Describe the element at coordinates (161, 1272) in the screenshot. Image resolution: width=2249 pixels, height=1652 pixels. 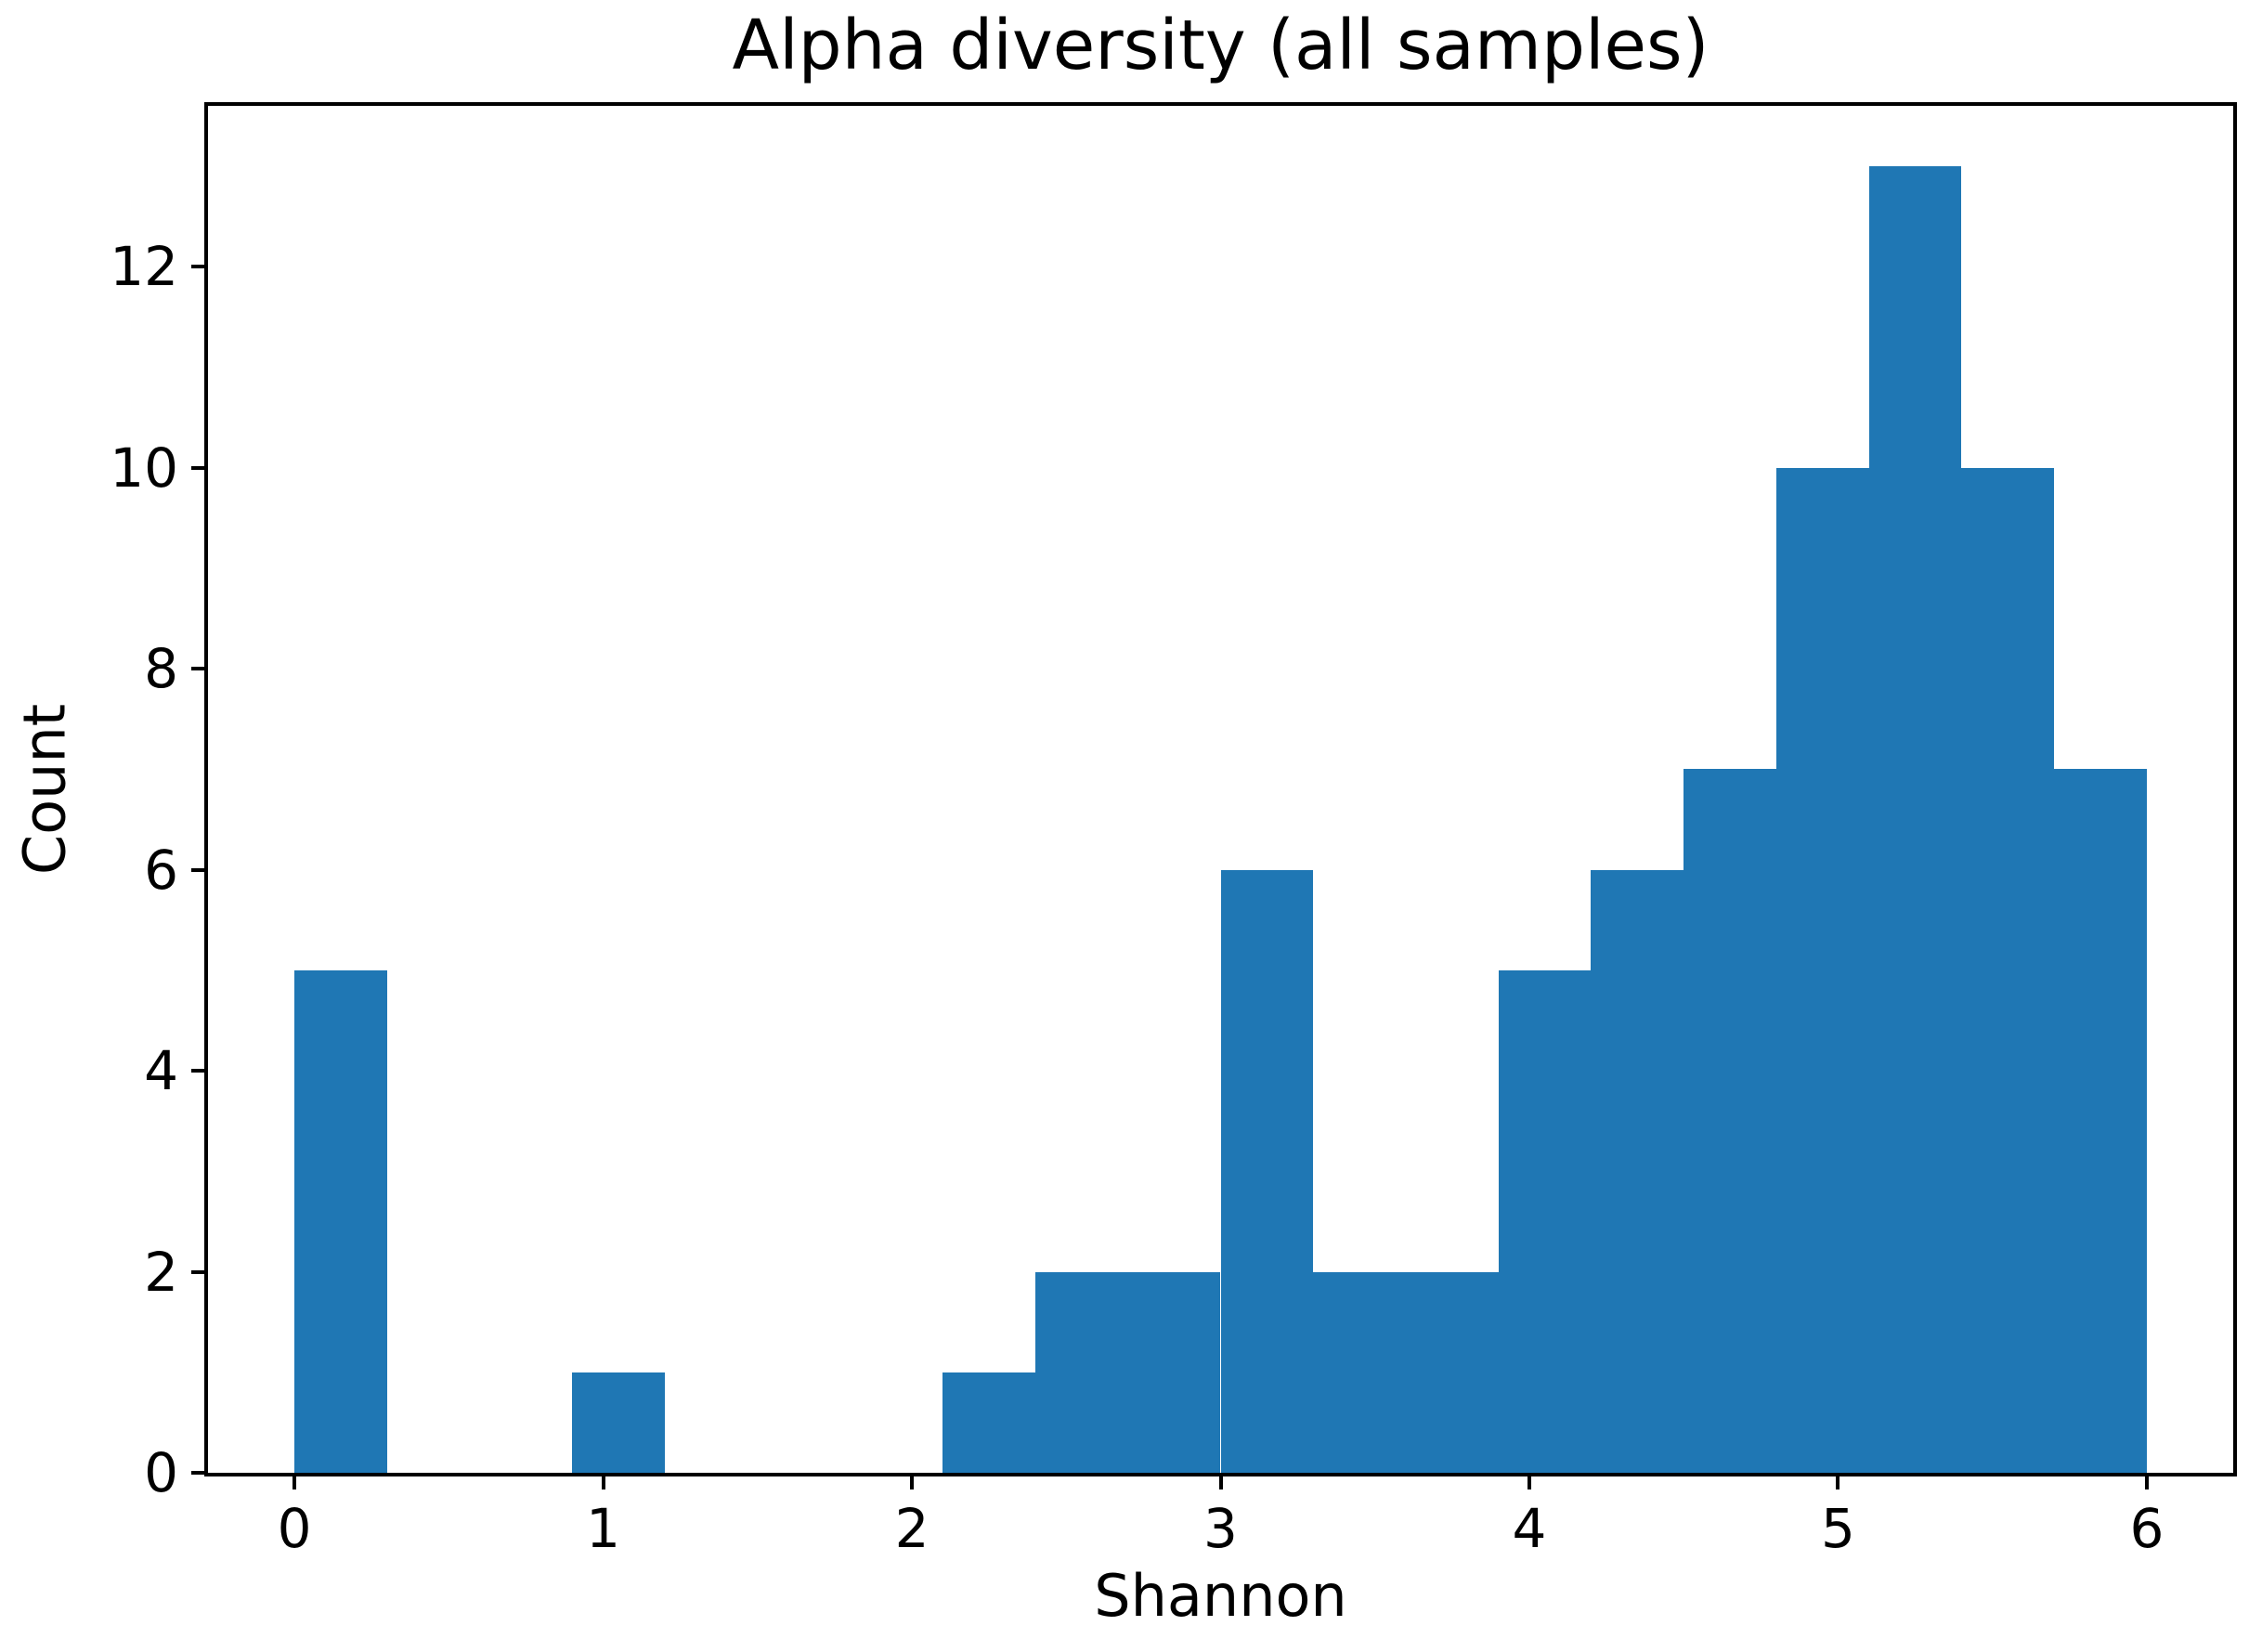
I see `y-tick-label: 2` at that location.